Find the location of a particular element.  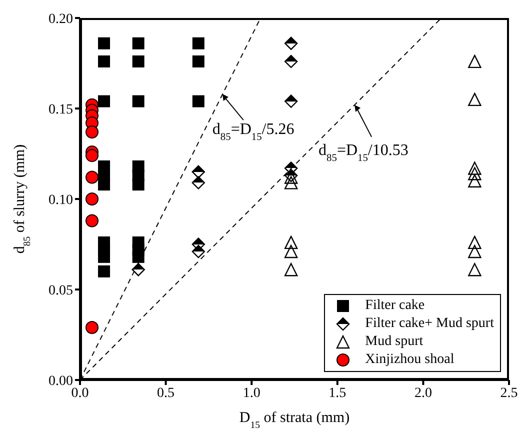

y-tick-label: 0.20 is located at coordinates (60, 19).